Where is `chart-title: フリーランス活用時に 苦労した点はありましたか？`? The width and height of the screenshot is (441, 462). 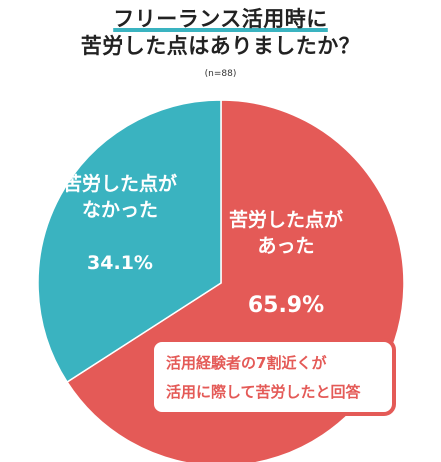 chart-title: フリーランス活用時に 苦労した点はありましたか？ is located at coordinates (220, 33).